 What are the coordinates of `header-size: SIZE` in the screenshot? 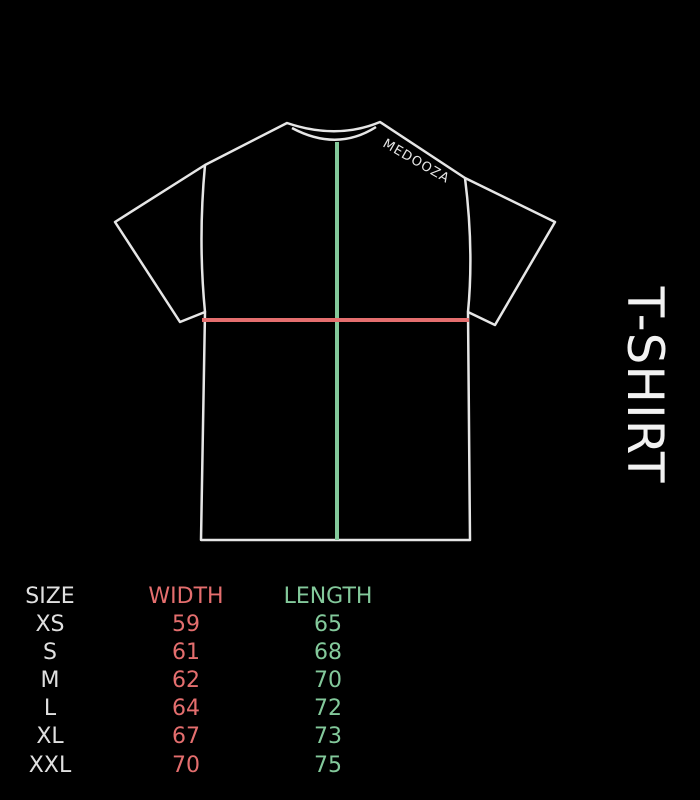 It's located at (50, 596).